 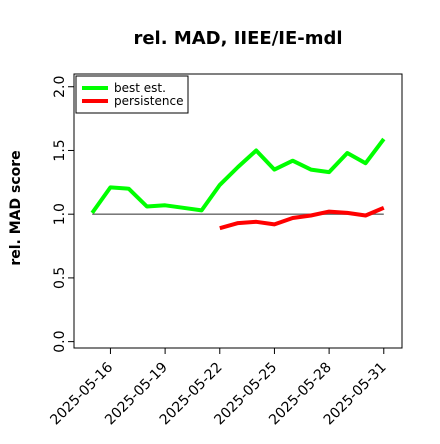 What do you see at coordinates (237, 38) in the screenshot?
I see `chart-title: rel. MAD, IIEE/IE-mdl` at bounding box center [237, 38].